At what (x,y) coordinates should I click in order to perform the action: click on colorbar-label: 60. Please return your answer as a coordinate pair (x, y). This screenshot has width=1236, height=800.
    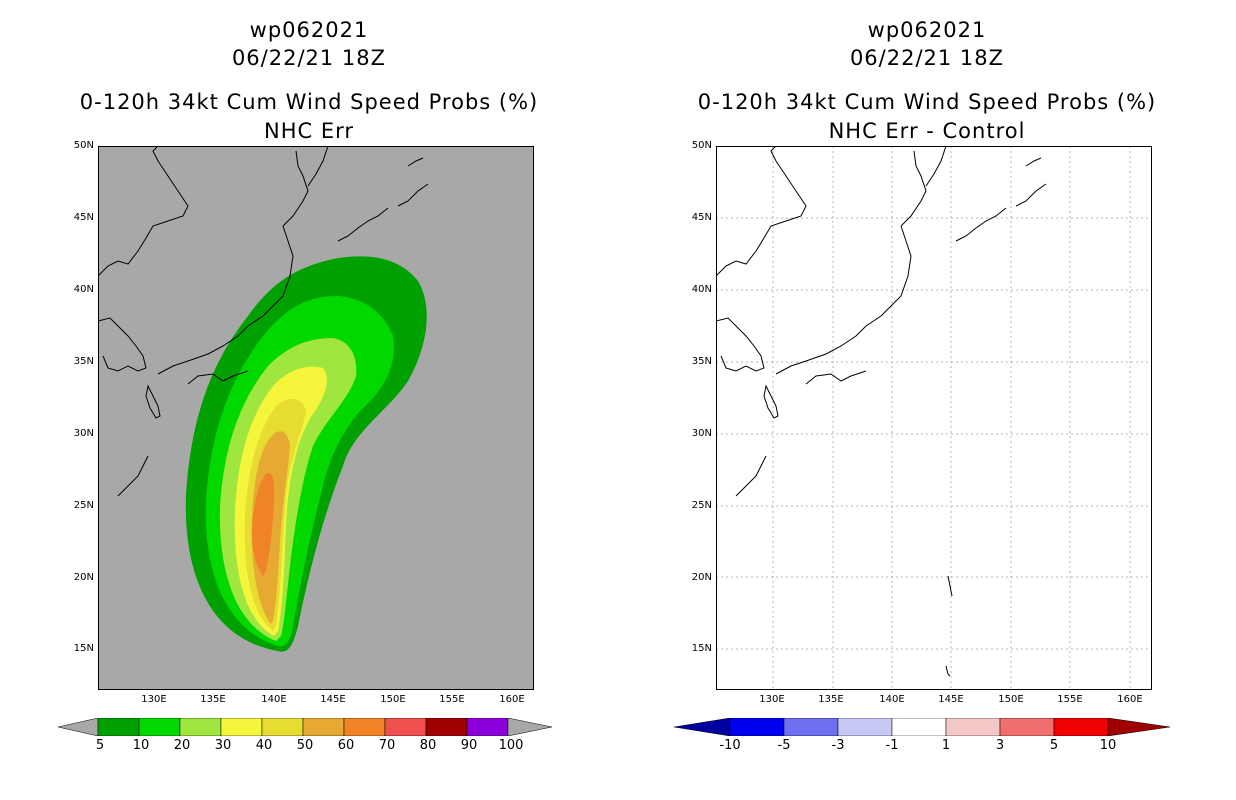
    Looking at the image, I should click on (346, 745).